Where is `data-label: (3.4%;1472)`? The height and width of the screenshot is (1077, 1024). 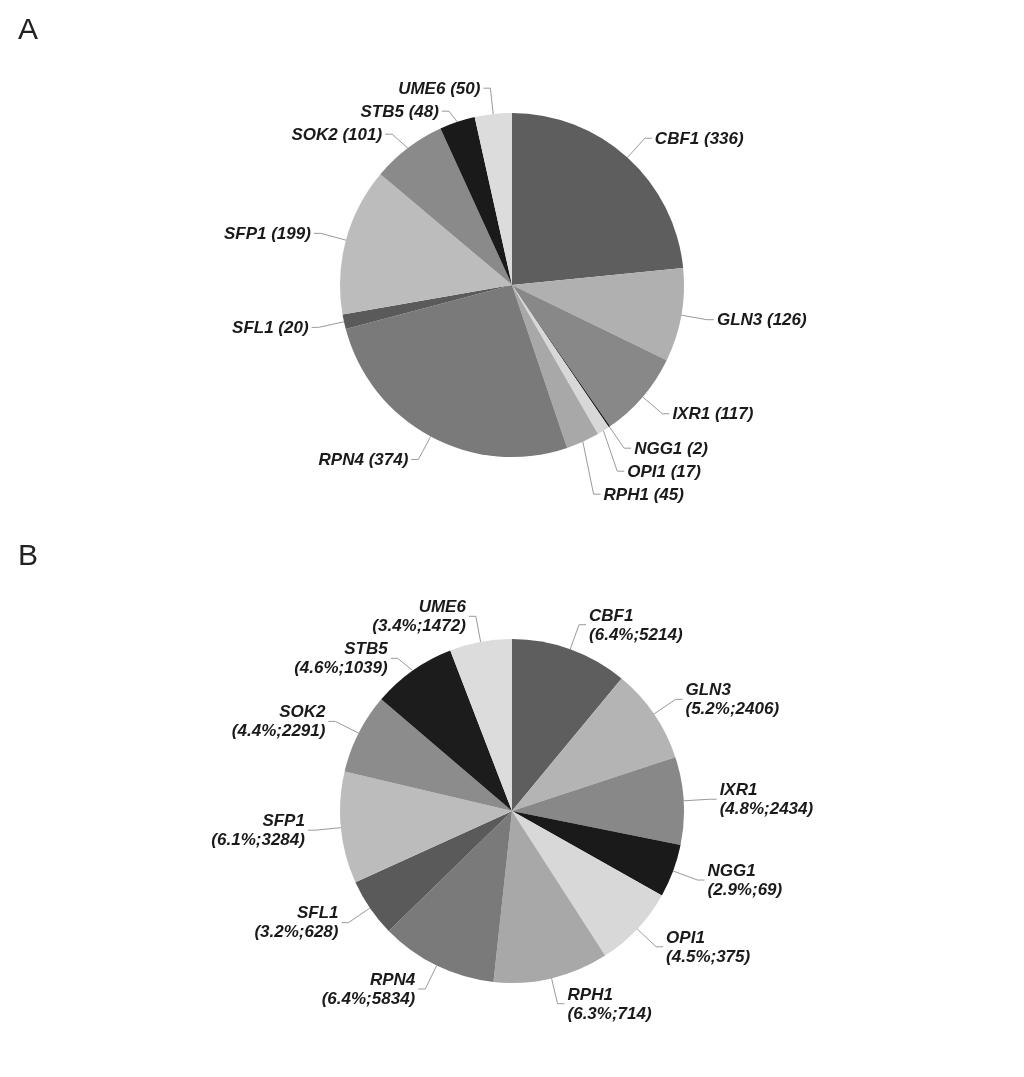
data-label: (3.4%;1472) is located at coordinates (419, 626).